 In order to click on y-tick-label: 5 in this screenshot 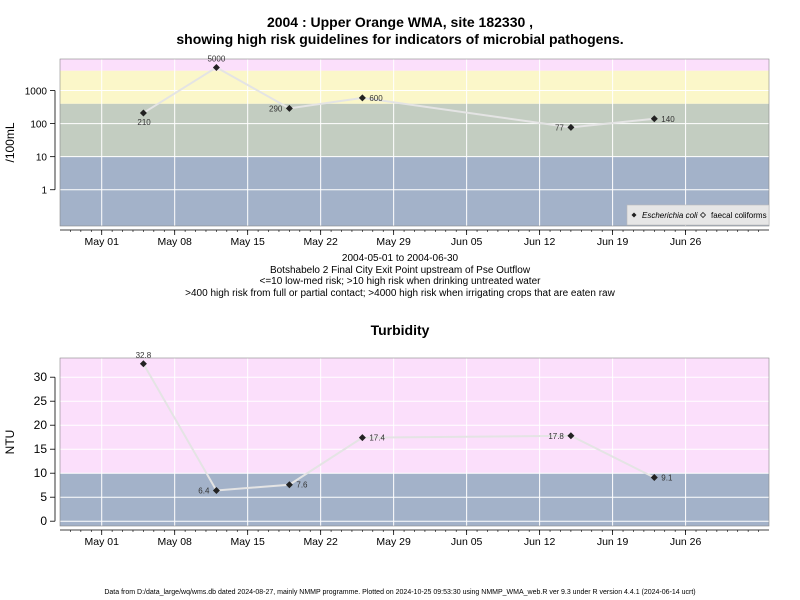, I will do `click(43, 497)`.